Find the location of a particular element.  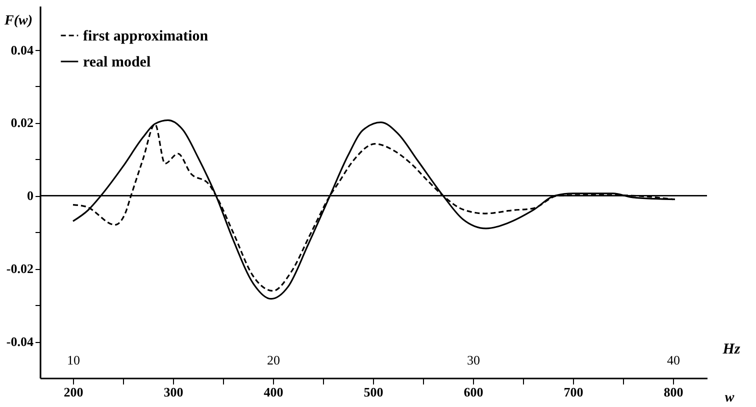

y-tick-label: -0.02 is located at coordinates (20, 268).